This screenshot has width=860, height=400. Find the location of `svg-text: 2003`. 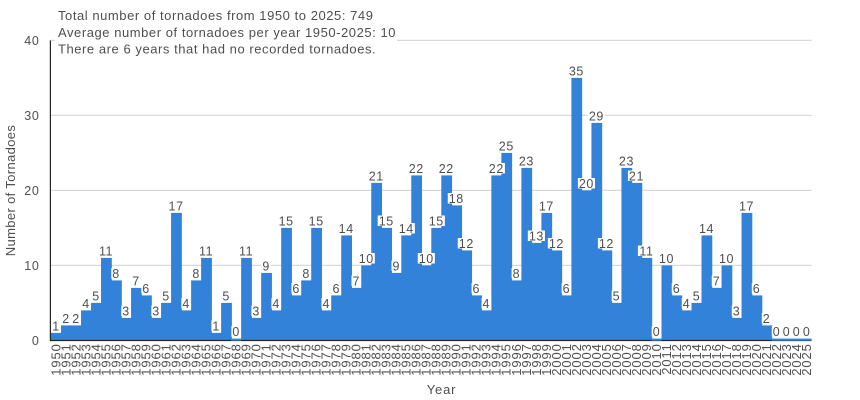

svg-text: 2003 is located at coordinates (586, 359).